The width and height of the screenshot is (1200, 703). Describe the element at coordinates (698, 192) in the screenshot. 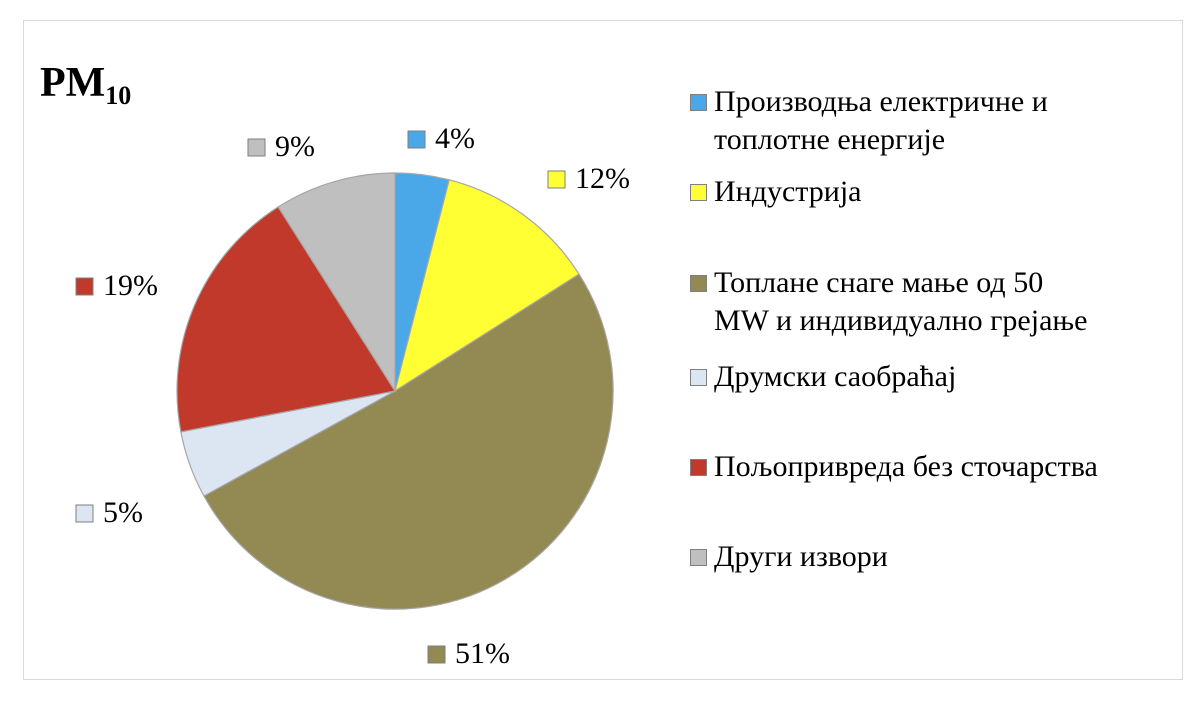

I see `legend-swatch-industry` at that location.